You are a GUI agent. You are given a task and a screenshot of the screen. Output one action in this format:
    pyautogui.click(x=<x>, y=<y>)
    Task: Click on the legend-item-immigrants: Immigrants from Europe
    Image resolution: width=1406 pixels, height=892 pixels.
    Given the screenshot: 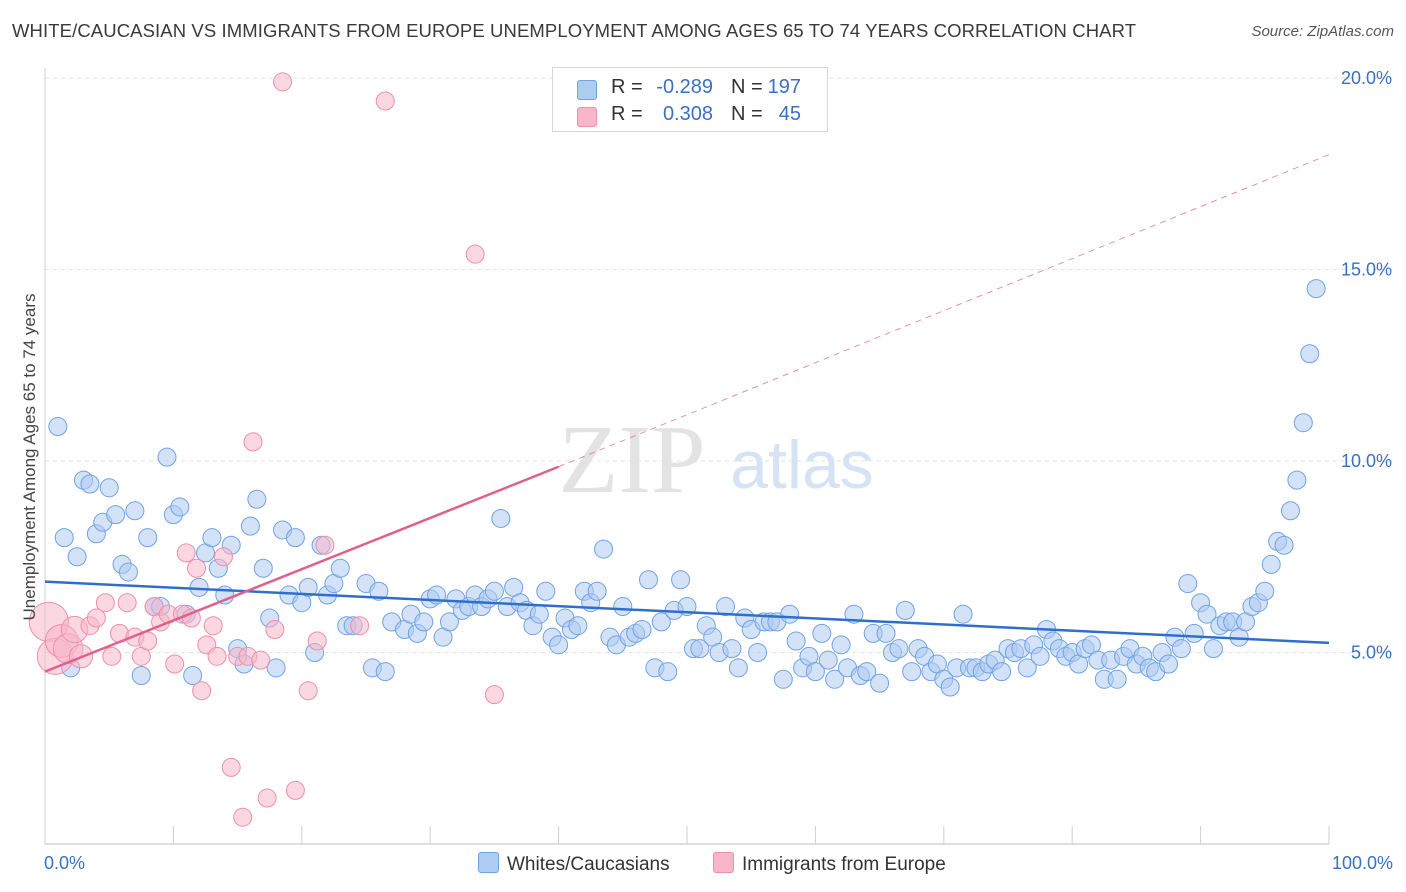 What is the action you would take?
    pyautogui.click(x=829, y=864)
    